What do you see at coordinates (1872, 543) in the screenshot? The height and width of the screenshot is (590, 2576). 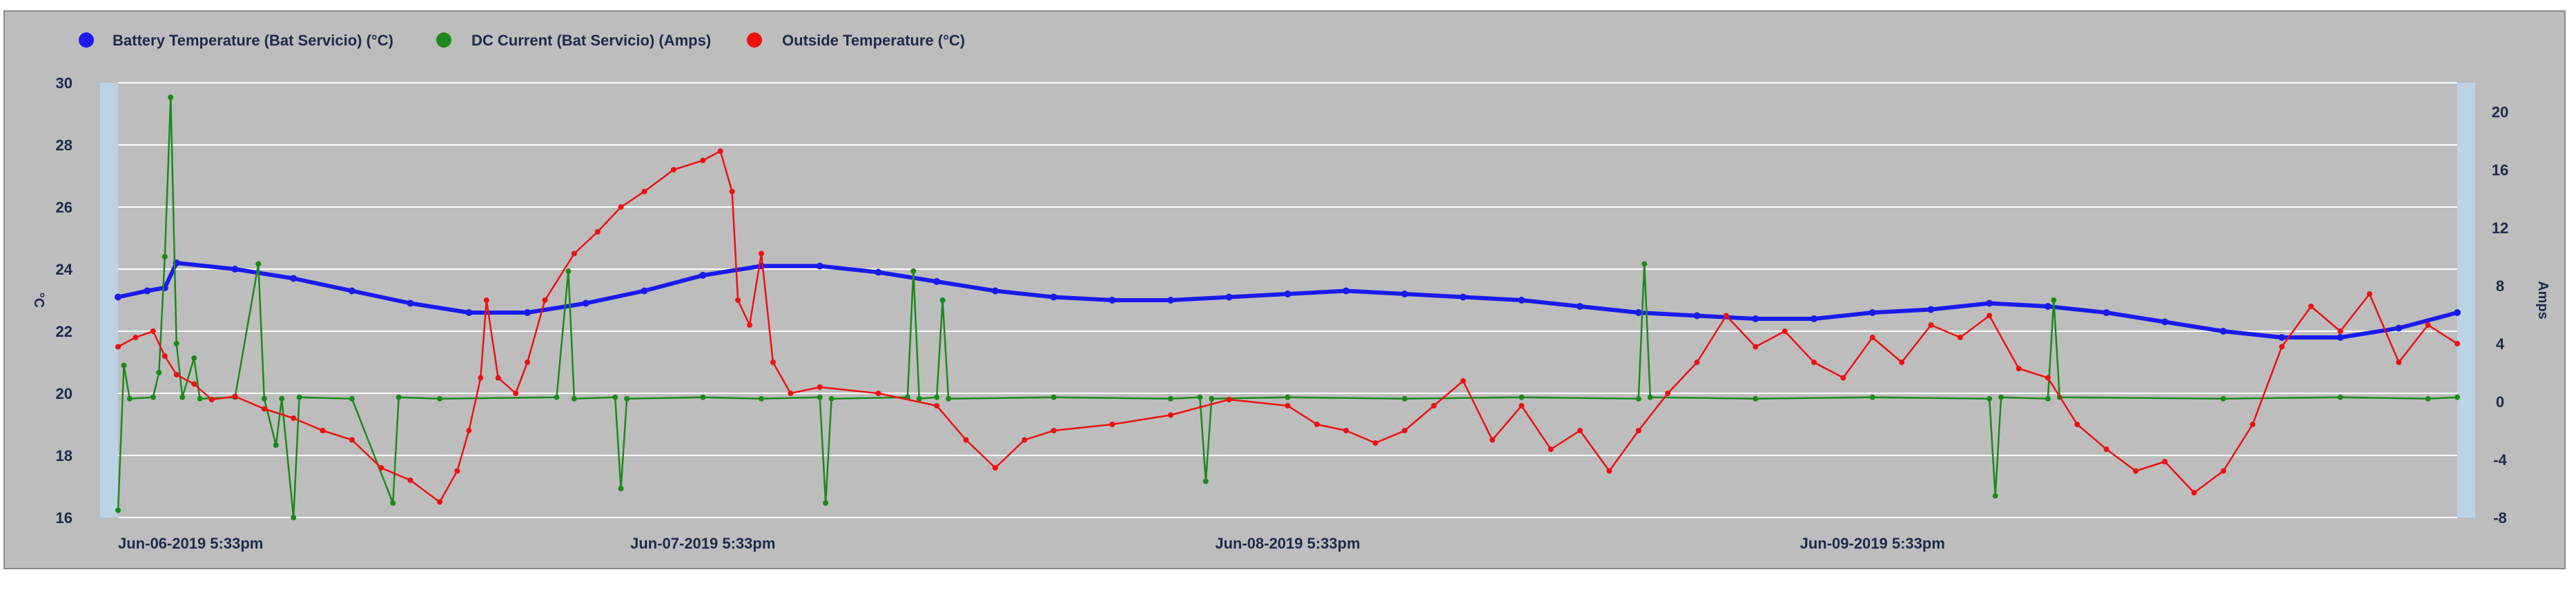 I see `x-tick-label: Jun-09-2019 5:33pm` at bounding box center [1872, 543].